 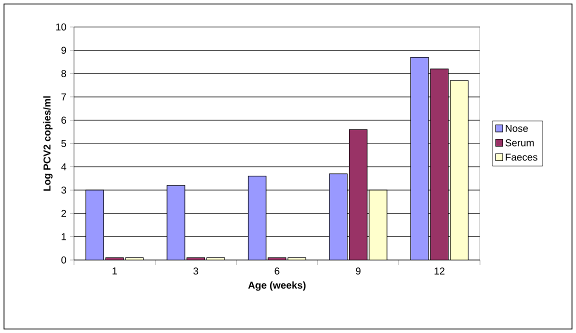 I want to click on x-tick-label: 6, so click(x=277, y=271).